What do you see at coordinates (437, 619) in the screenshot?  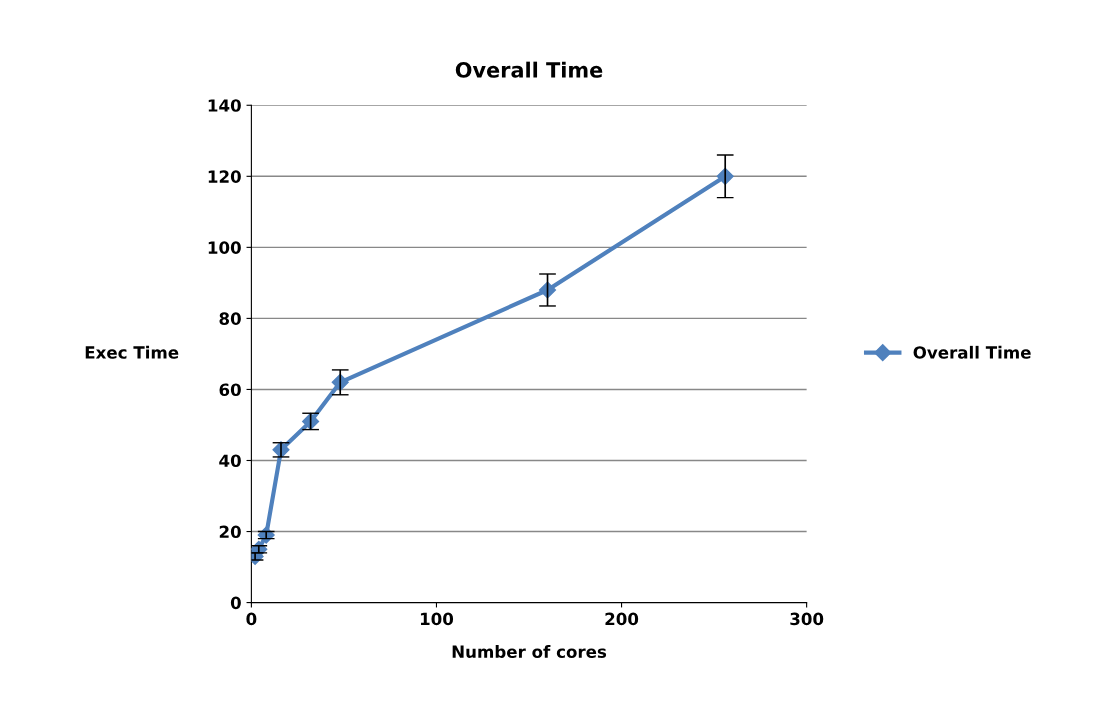 I see `x-tick-label: 100` at bounding box center [437, 619].